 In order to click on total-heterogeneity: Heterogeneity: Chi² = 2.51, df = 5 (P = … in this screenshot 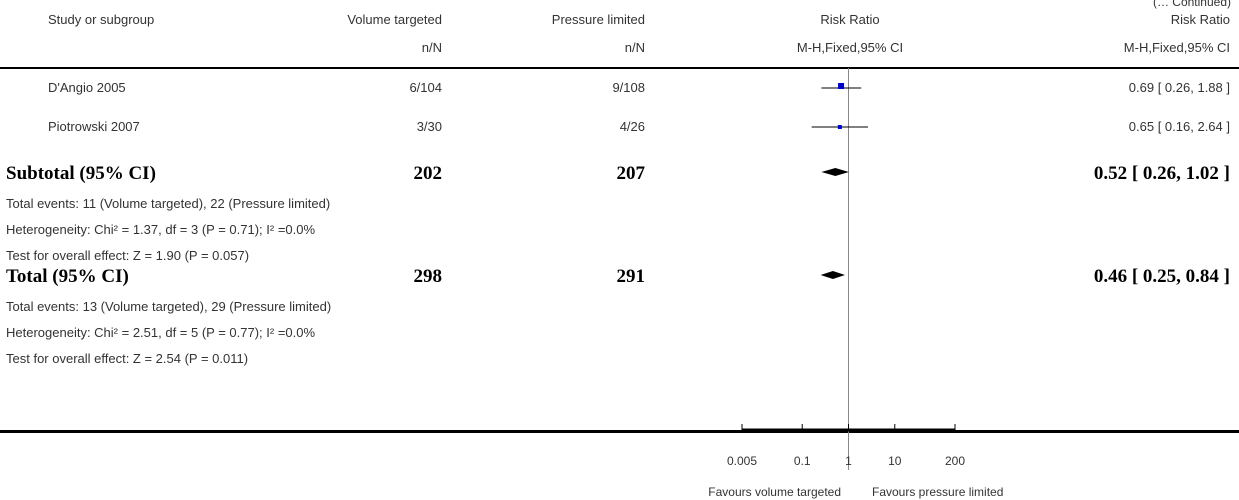, I will do `click(161, 332)`.